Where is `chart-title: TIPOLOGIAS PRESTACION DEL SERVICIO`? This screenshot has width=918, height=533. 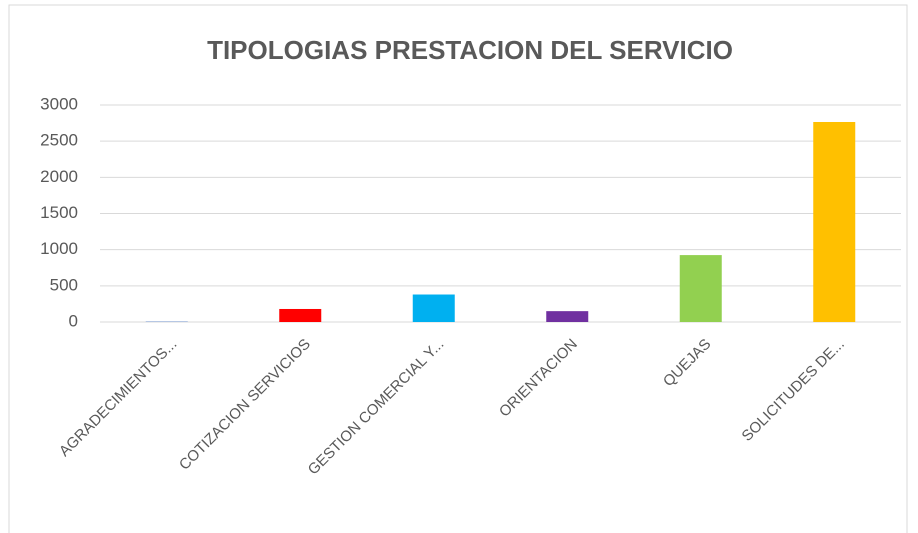
chart-title: TIPOLOGIAS PRESTACION DEL SERVICIO is located at coordinates (470, 50).